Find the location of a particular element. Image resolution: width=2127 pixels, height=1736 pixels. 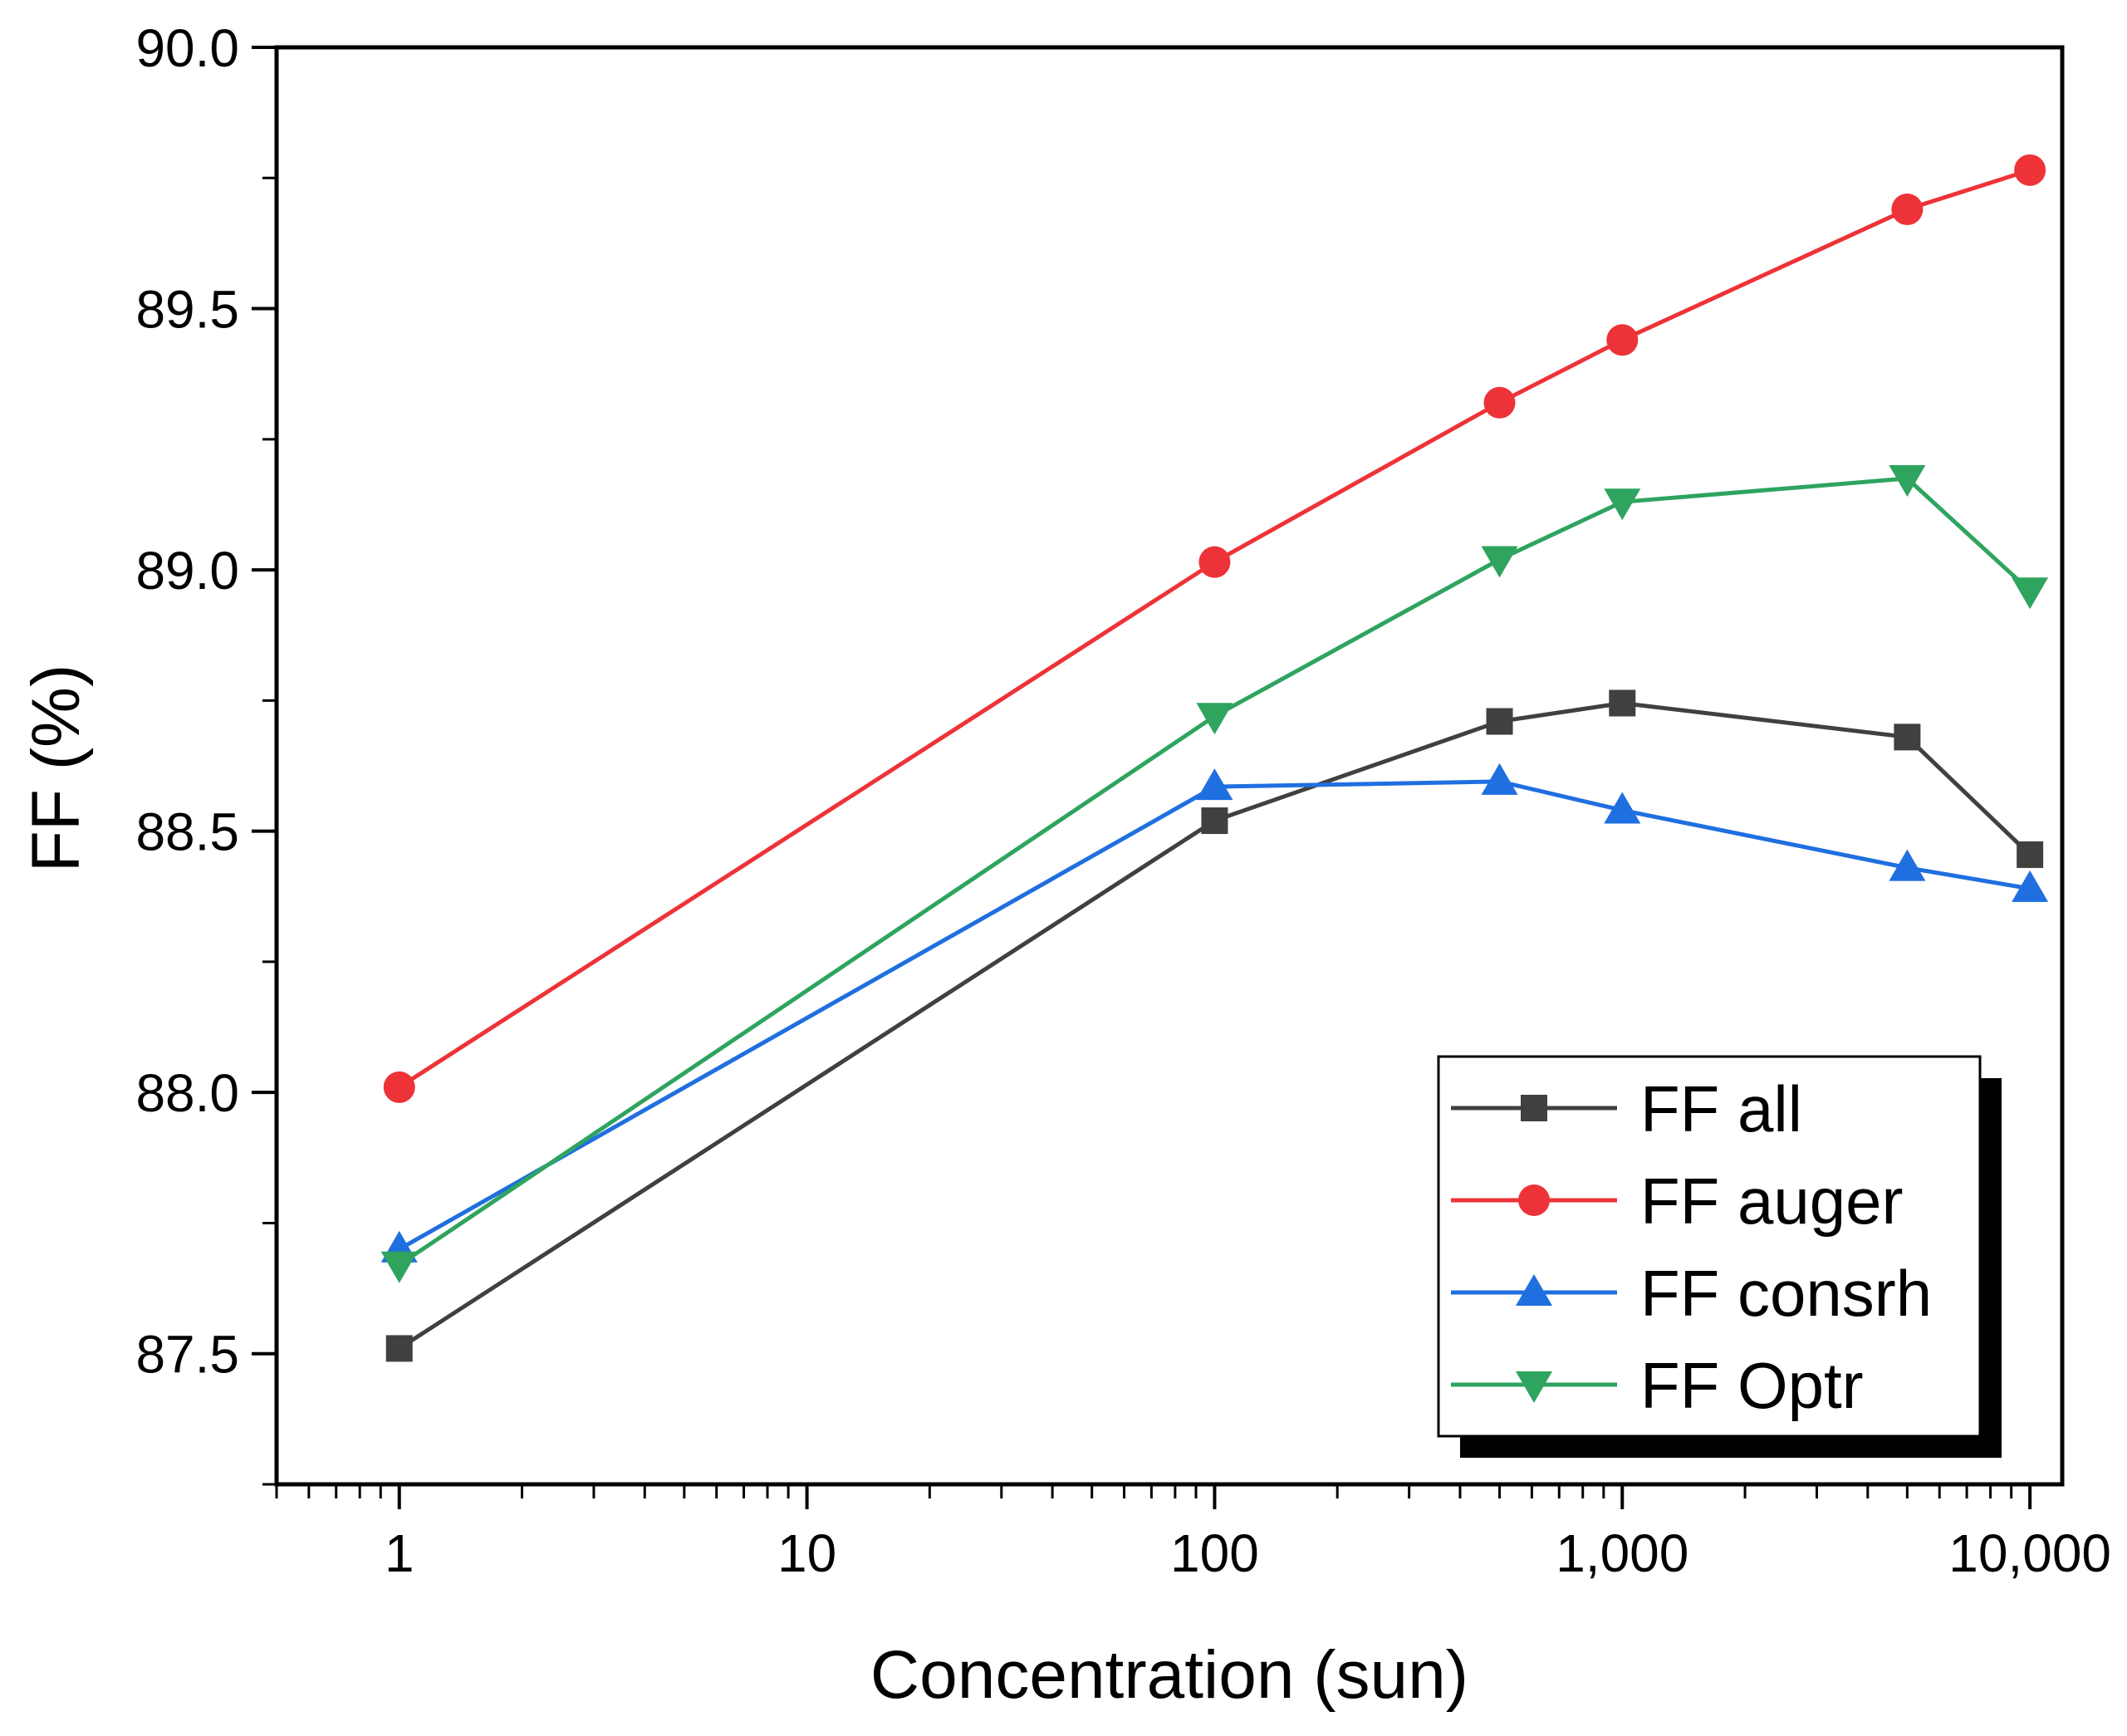

legend-marker-ff-auger is located at coordinates (1534, 1200).